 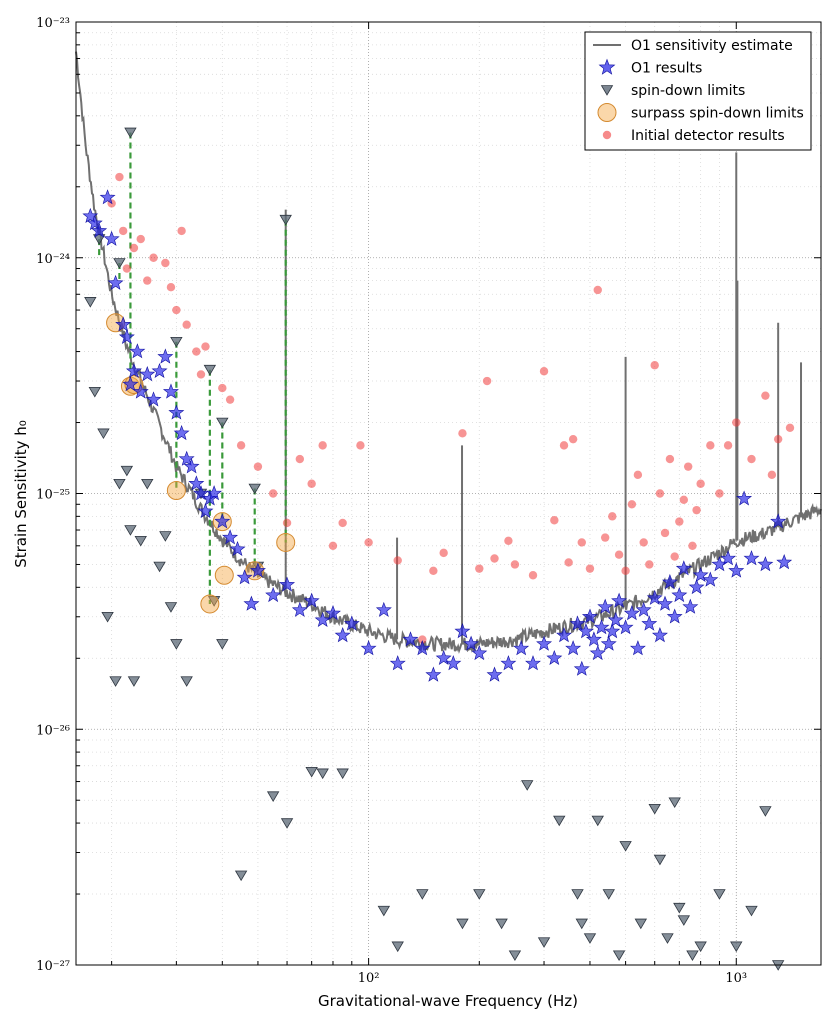 I want to click on x-axis-label: Gravitational-wave Frequency (Hz), so click(x=448, y=1001).